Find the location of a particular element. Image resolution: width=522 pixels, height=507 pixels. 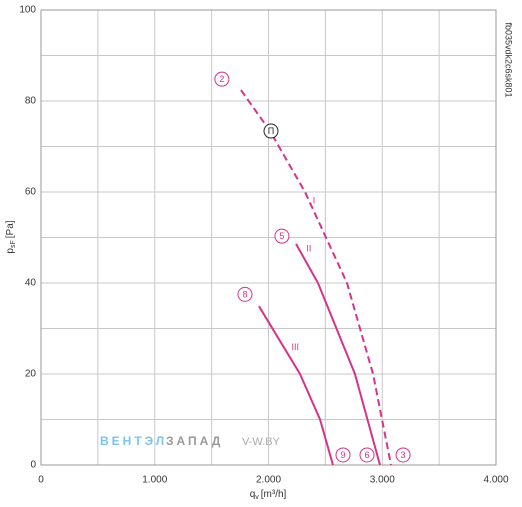

curve-label: III is located at coordinates (295, 347).